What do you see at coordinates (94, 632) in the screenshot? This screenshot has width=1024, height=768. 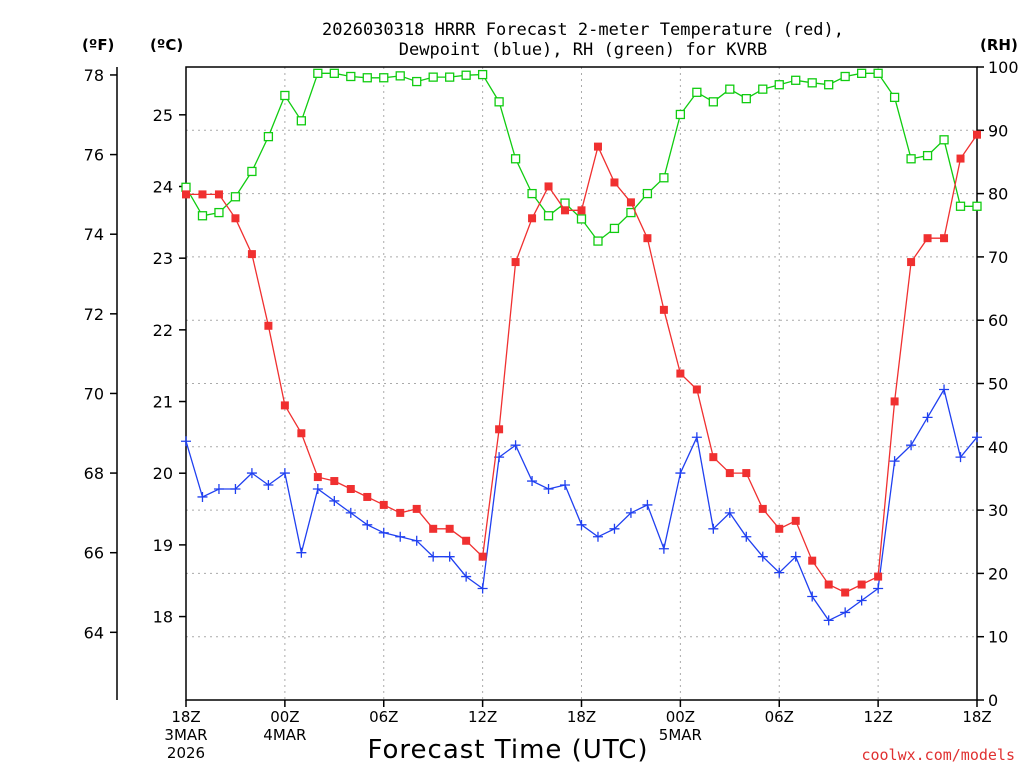 I see `fahrenheit-tick-label: 64` at bounding box center [94, 632].